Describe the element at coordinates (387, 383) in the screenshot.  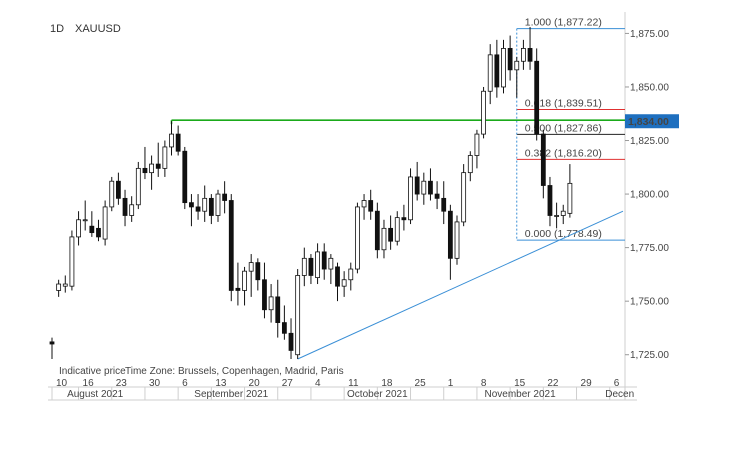
I see `x-tick-label: 18` at that location.